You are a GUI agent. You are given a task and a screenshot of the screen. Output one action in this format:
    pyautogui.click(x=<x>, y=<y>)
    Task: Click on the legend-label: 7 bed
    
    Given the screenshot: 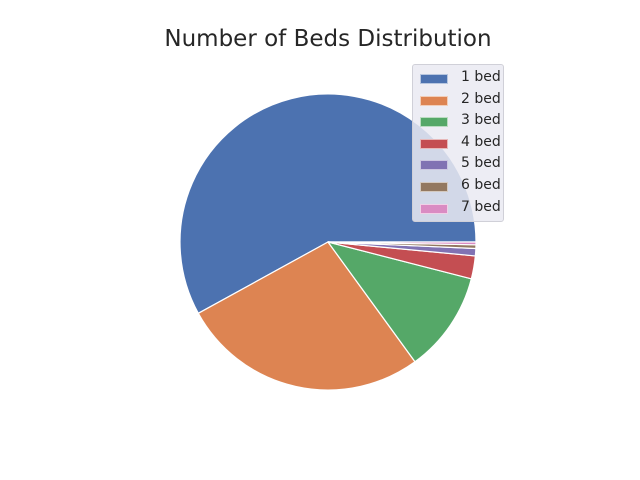 What is the action you would take?
    pyautogui.click(x=481, y=206)
    